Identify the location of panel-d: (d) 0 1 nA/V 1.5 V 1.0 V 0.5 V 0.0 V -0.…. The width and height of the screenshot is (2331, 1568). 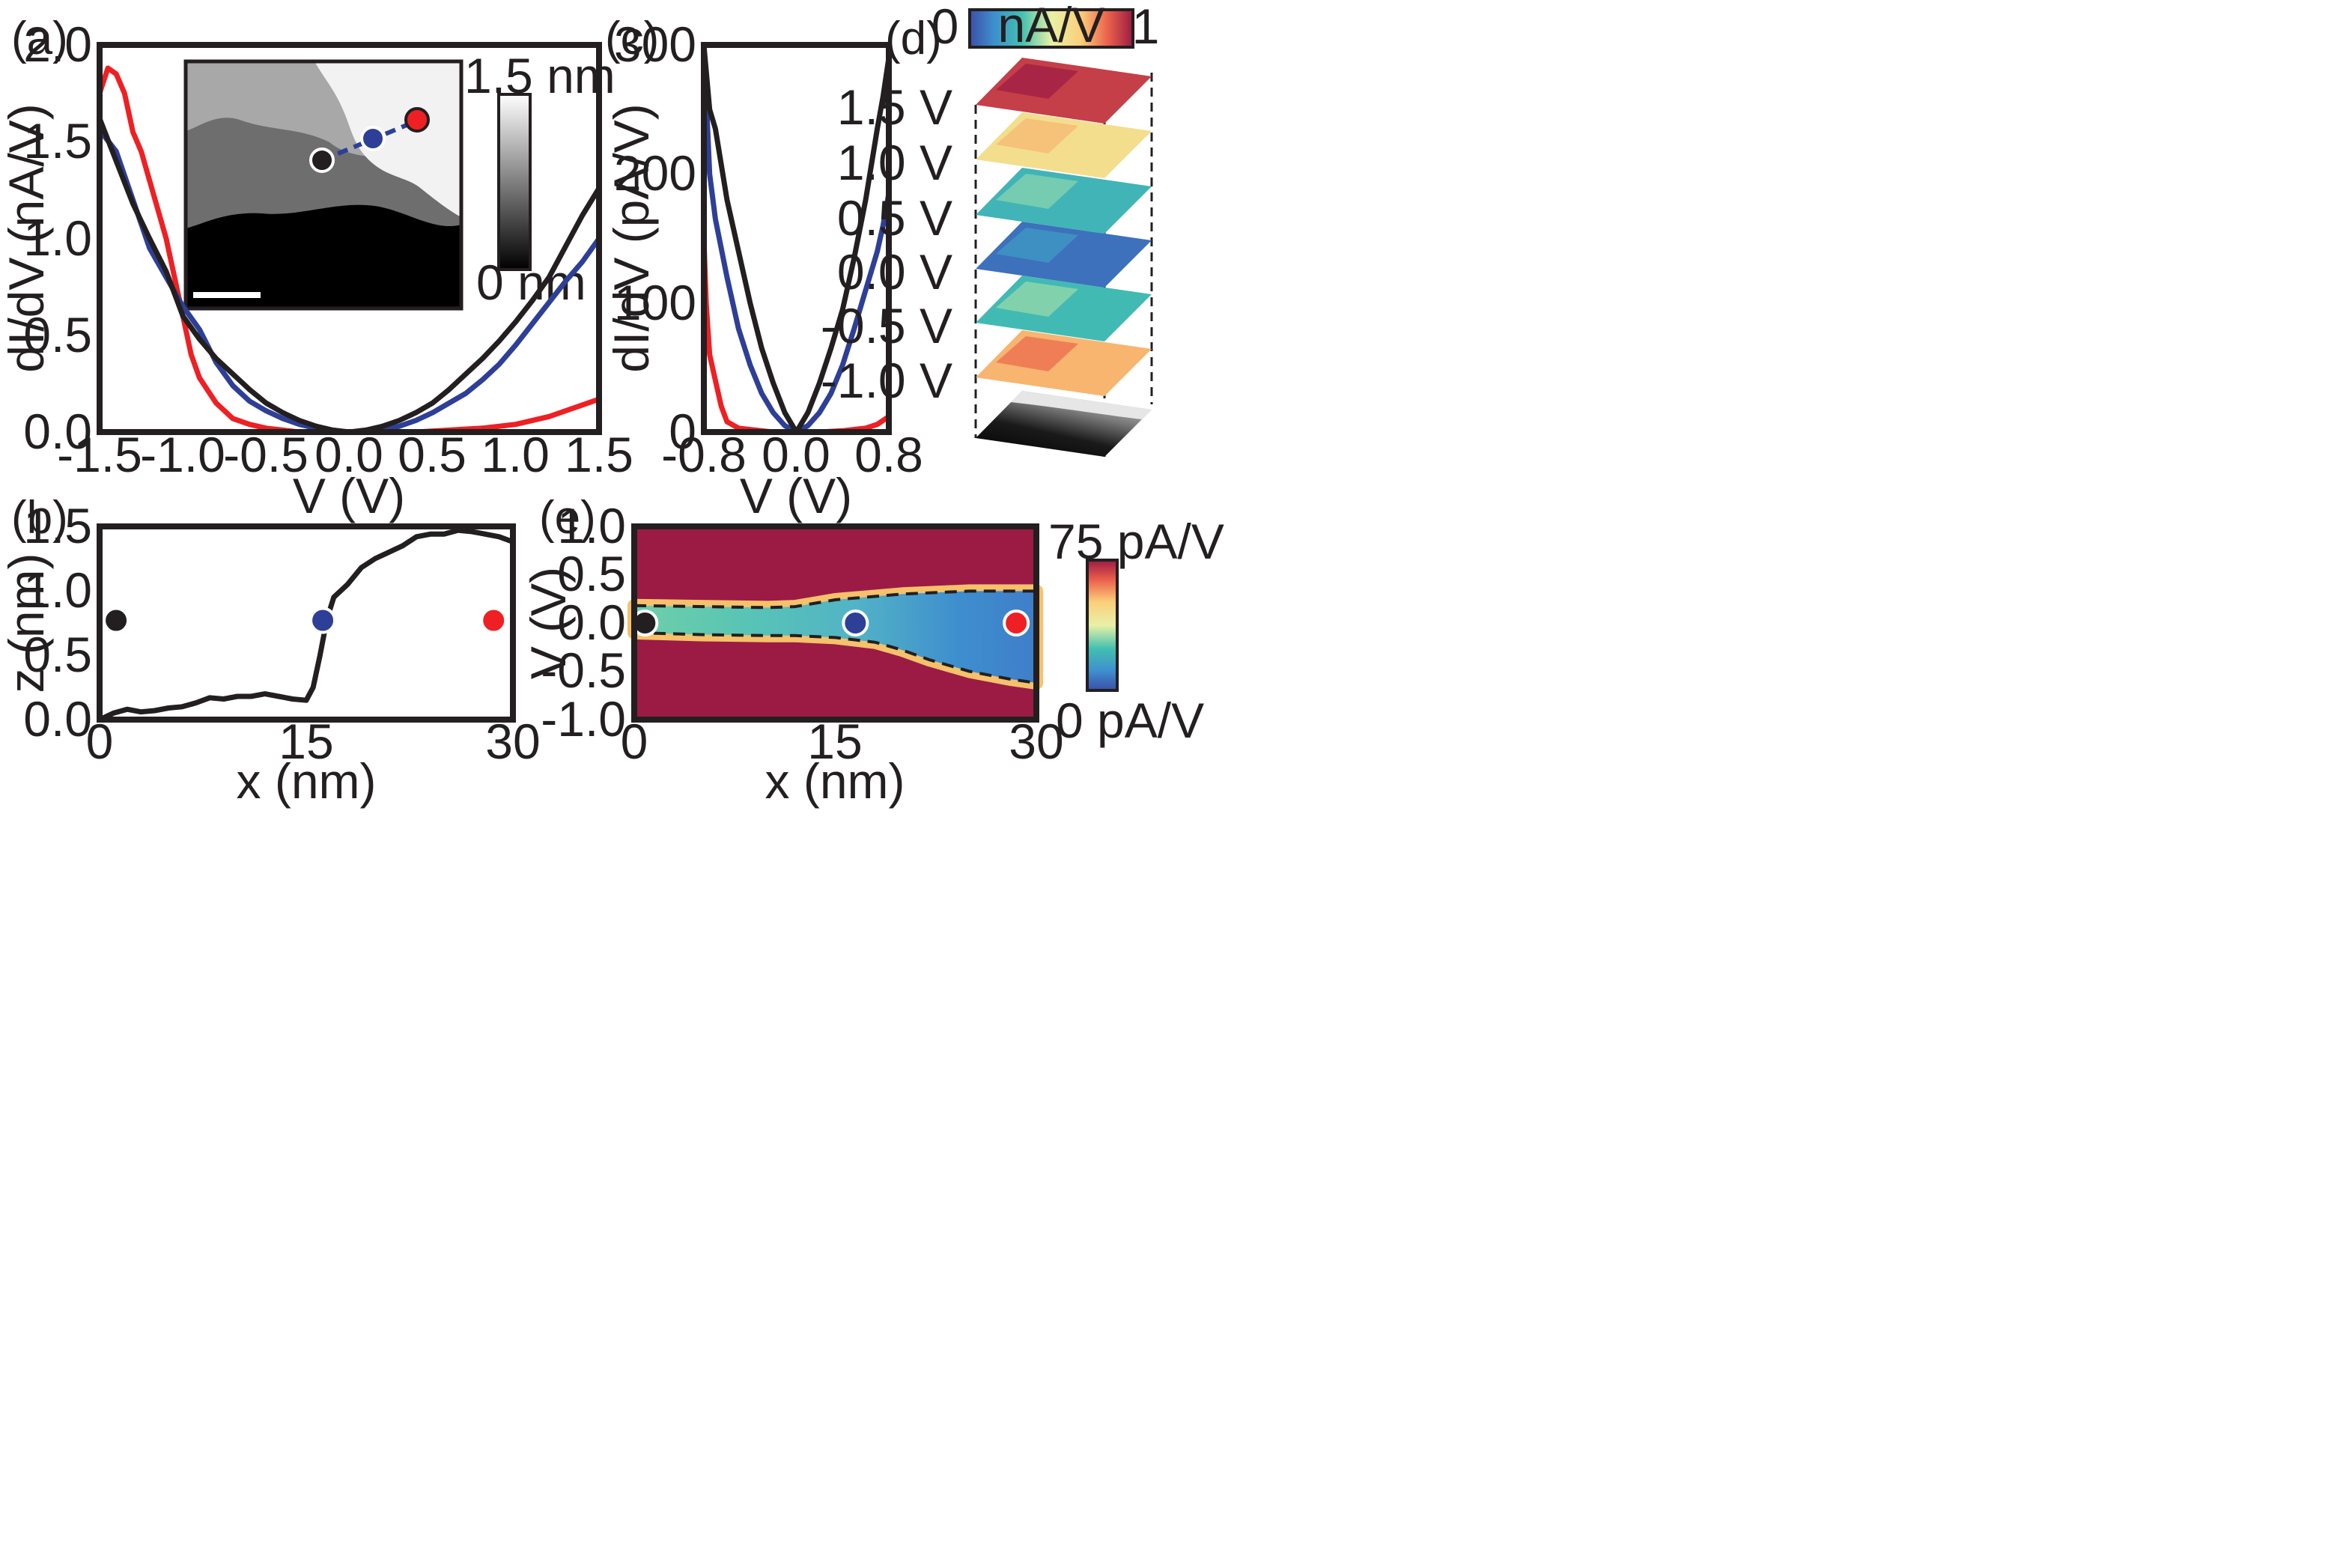
(990, 228).